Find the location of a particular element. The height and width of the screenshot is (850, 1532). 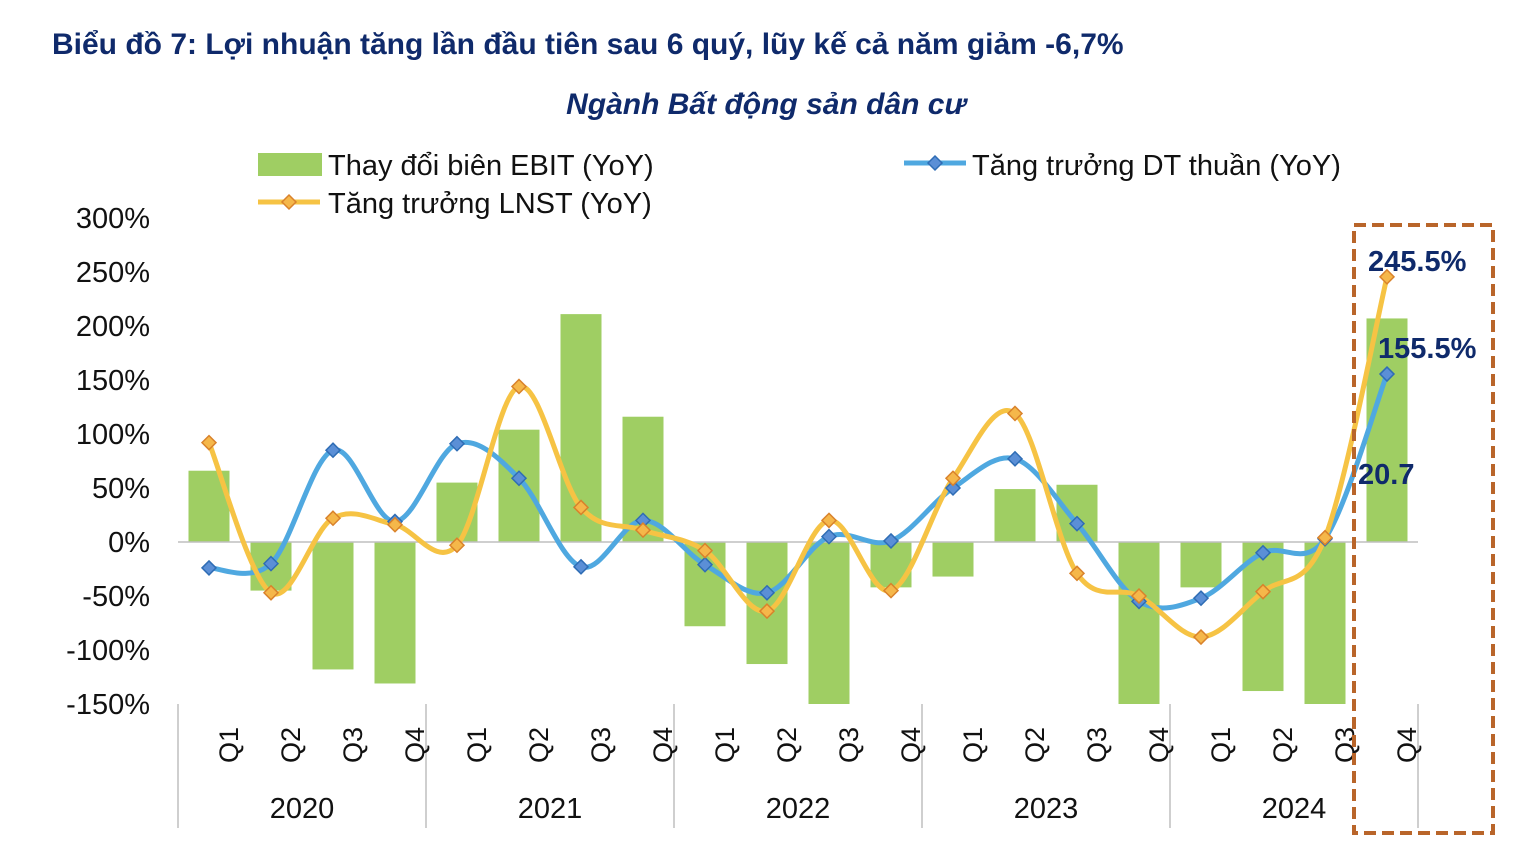

legend-label-profit: Tăng trưởng LNST (YoY) is located at coordinates (490, 204).